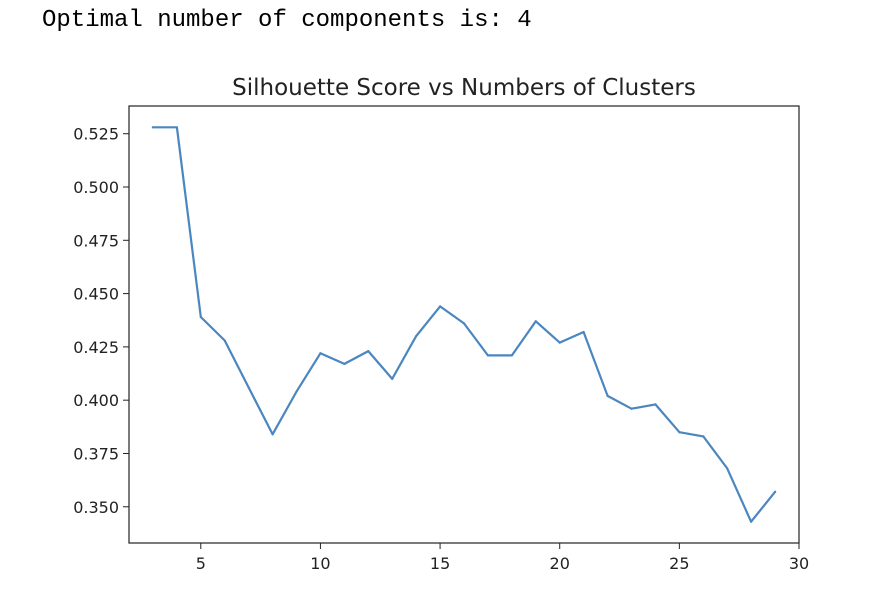  What do you see at coordinates (96, 294) in the screenshot?
I see `y-tick-label: 0.450` at bounding box center [96, 294].